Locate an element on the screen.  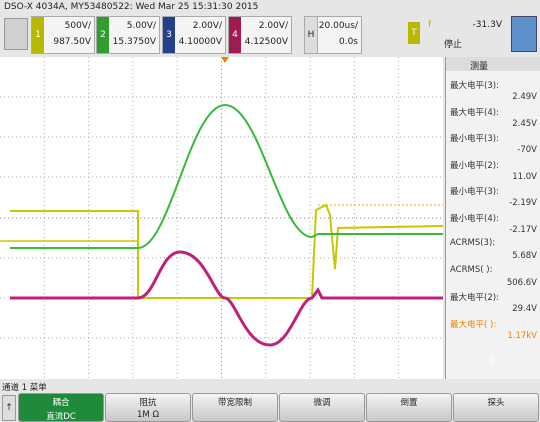
softkey: 探头 is located at coordinates (496, 407).